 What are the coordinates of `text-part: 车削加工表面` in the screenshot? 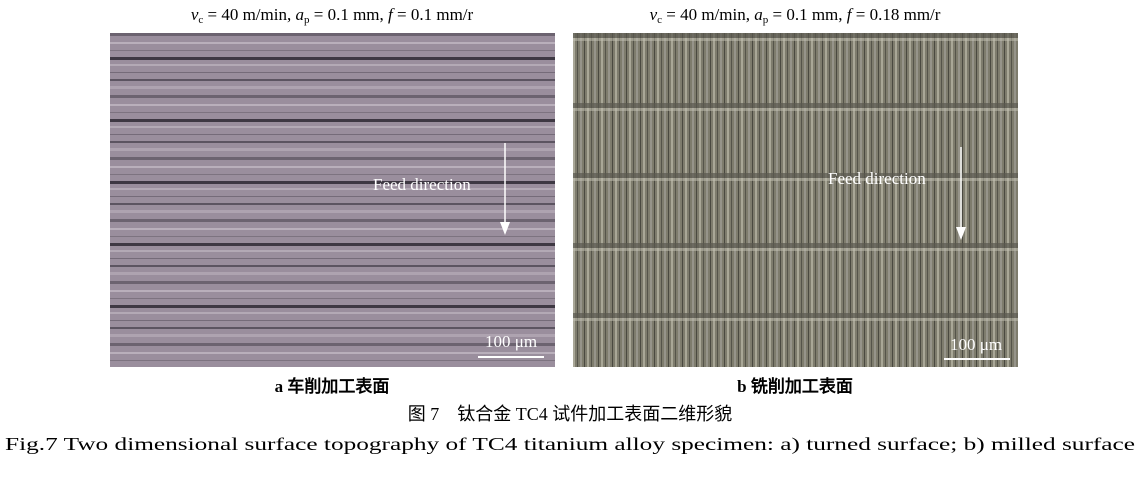 It's located at (338, 386).